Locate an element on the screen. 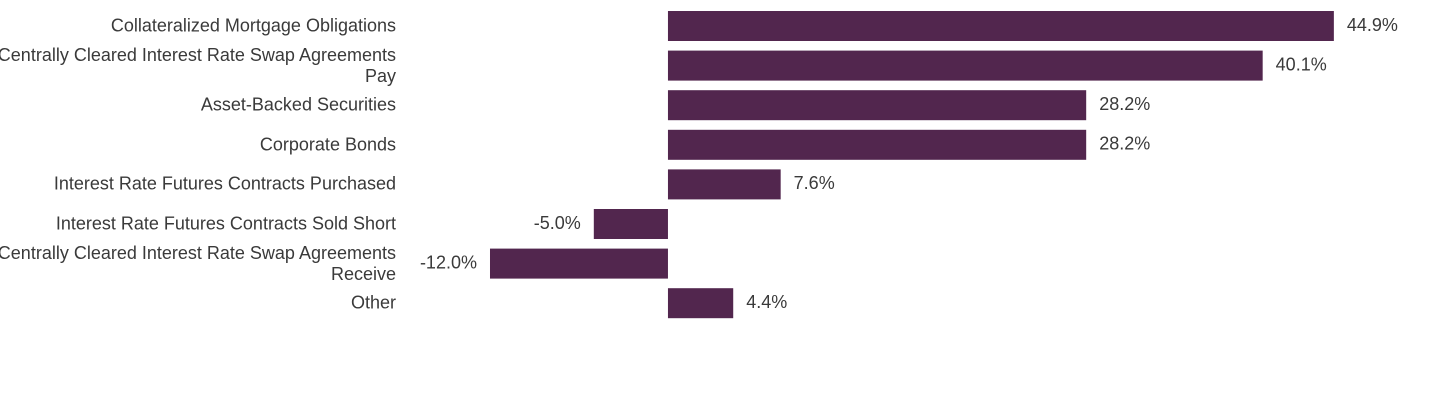 This screenshot has width=1440, height=408. value-label: 7.6% is located at coordinates (814, 183).